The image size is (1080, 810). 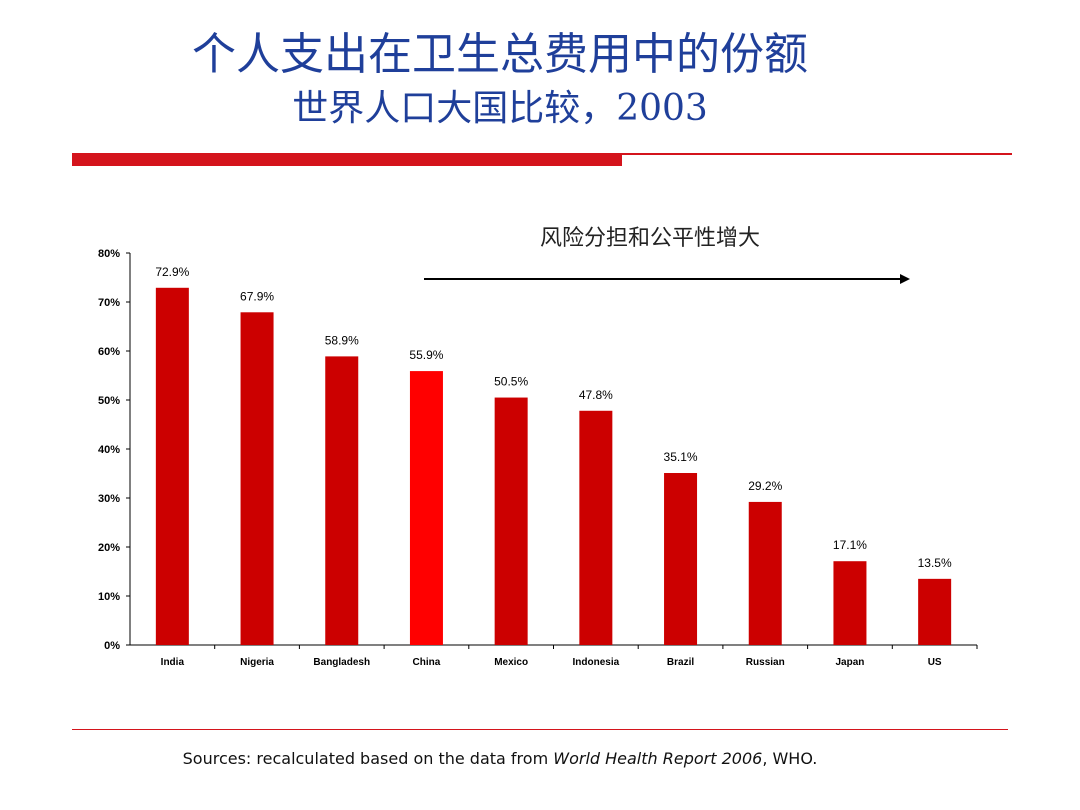 What do you see at coordinates (109, 401) in the screenshot?
I see `y-tick-label: 50%` at bounding box center [109, 401].